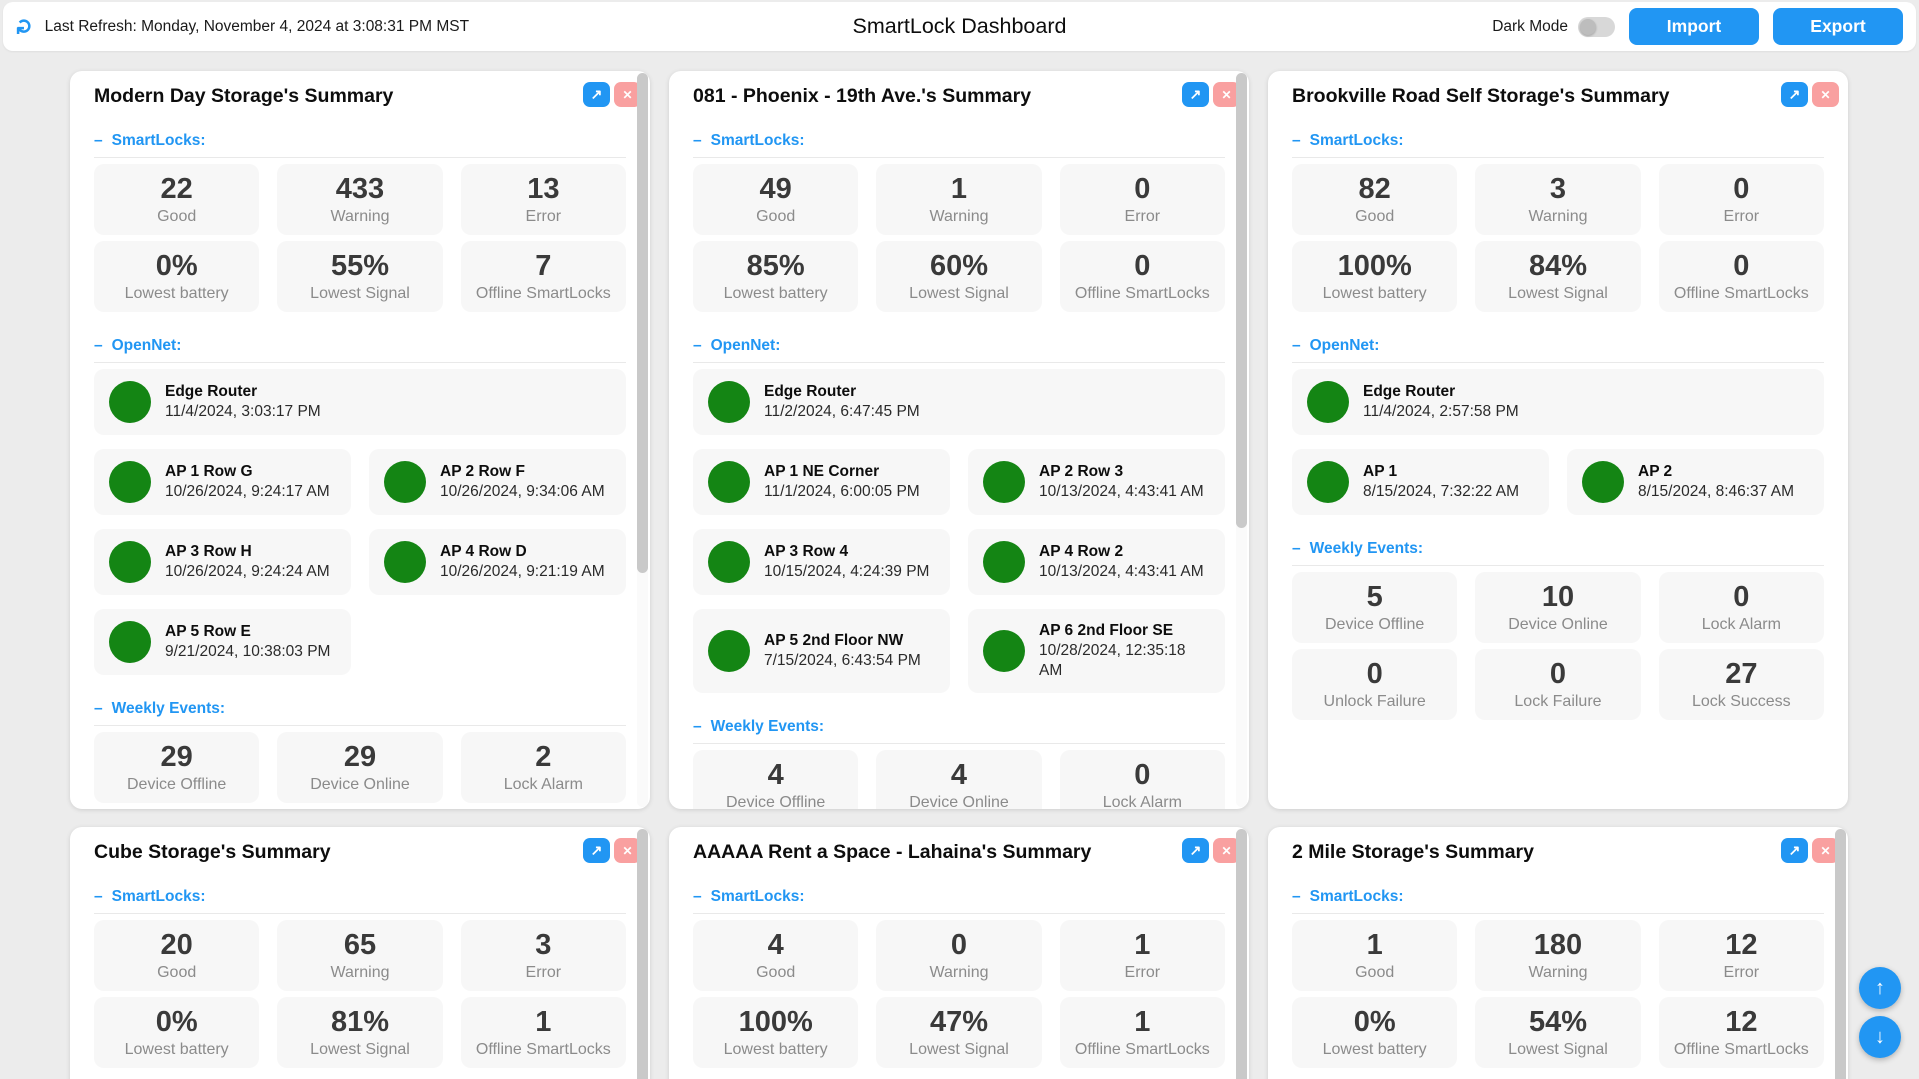 The width and height of the screenshot is (1919, 1079). Describe the element at coordinates (1588, 26) in the screenshot. I see `toggle-knob-icon` at that location.